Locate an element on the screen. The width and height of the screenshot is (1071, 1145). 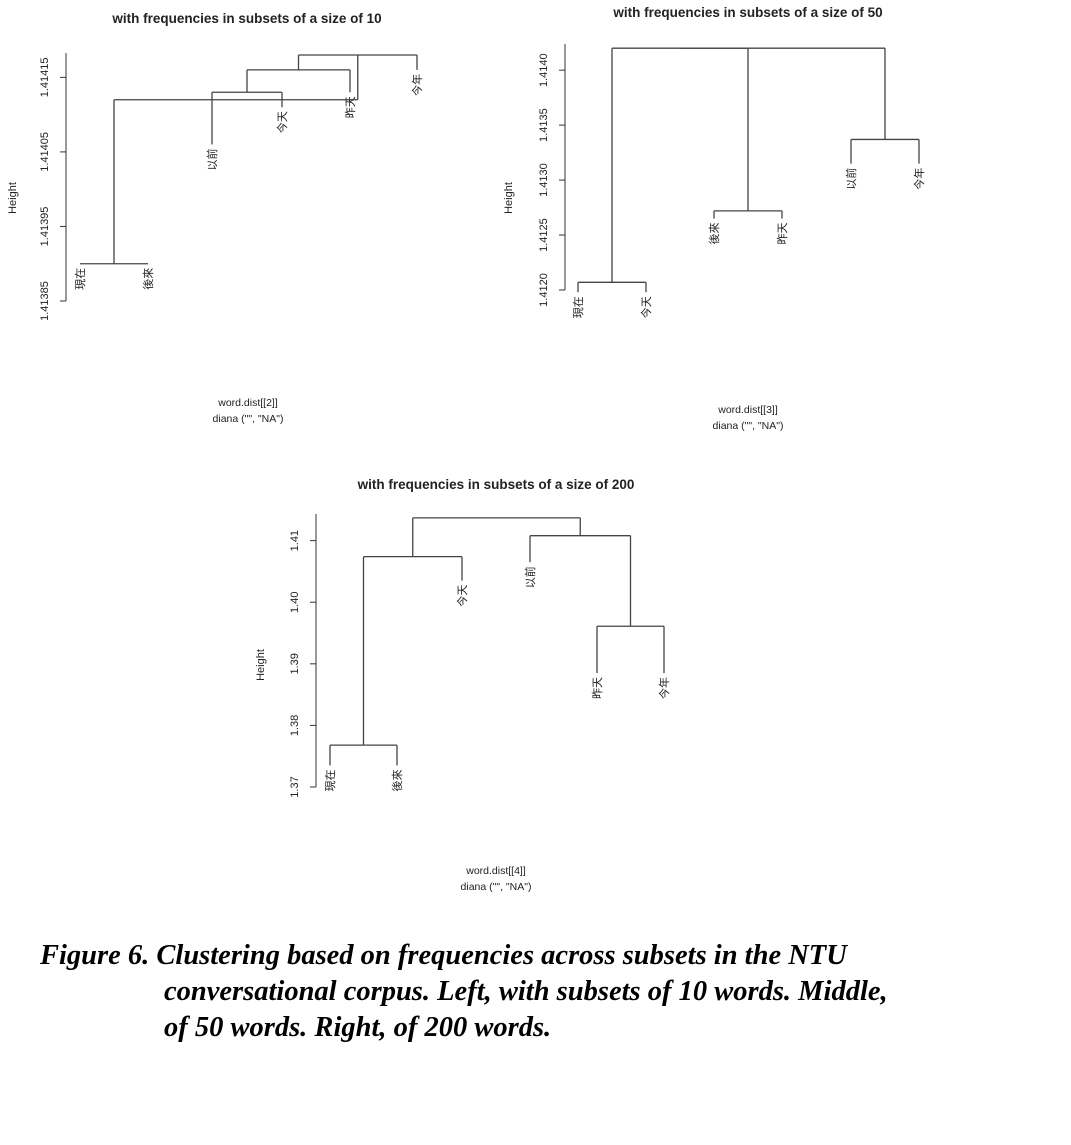
plot3-leaf-label: 昨天 is located at coordinates (597, 688).